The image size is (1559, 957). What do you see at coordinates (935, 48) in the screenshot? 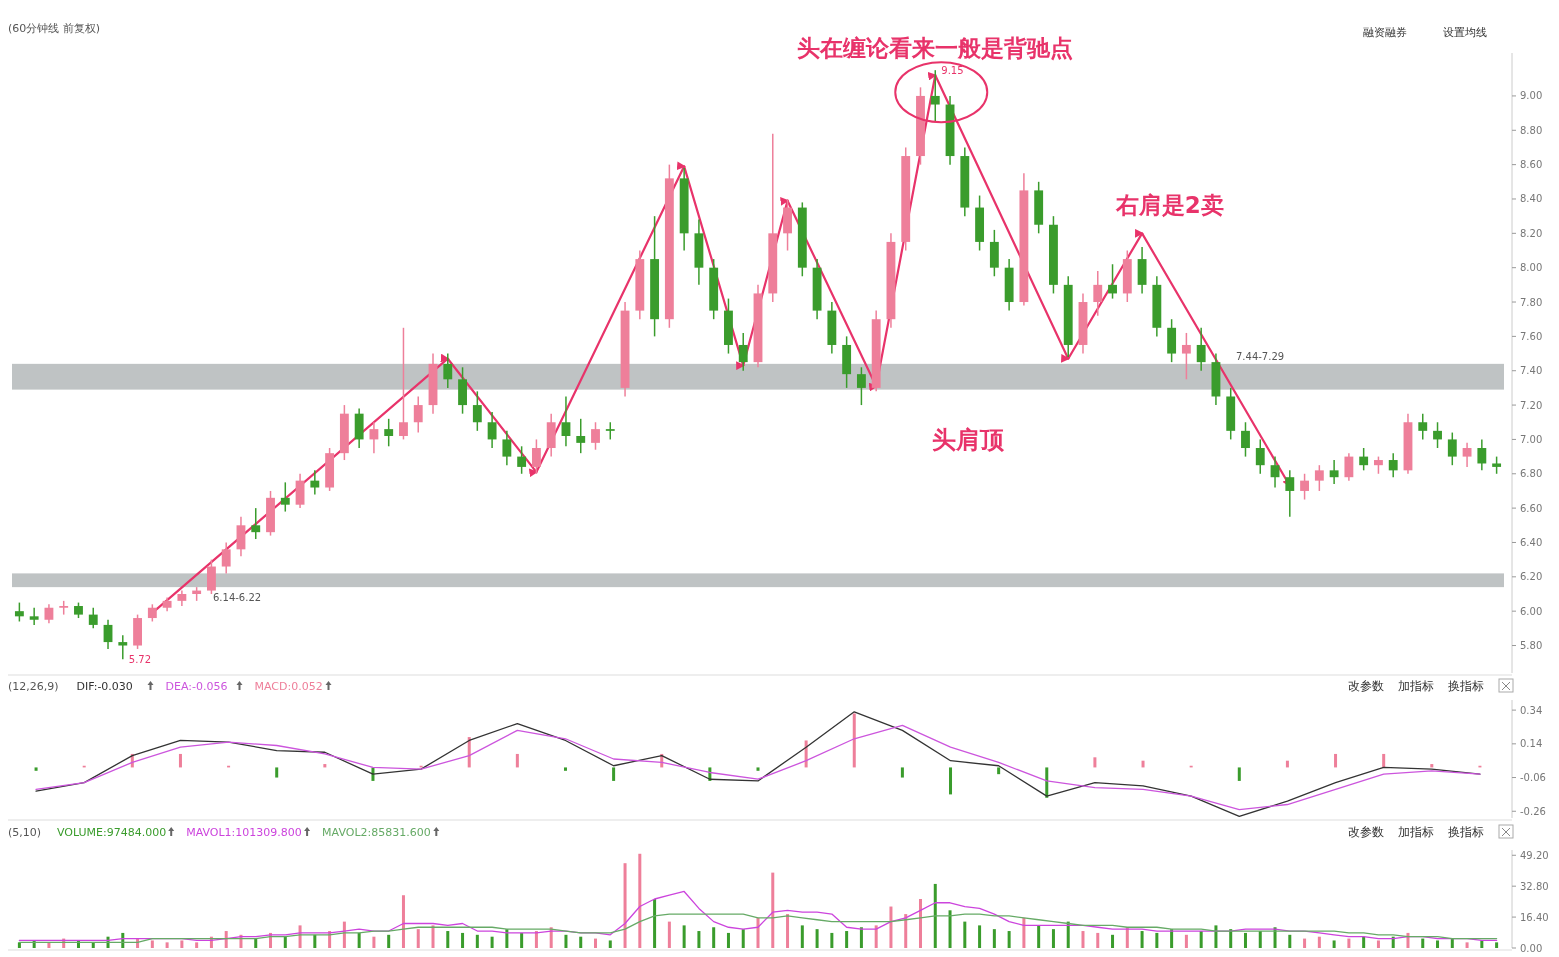
I see `annotation: 头在缠论看来一般是背驰点` at bounding box center [935, 48].